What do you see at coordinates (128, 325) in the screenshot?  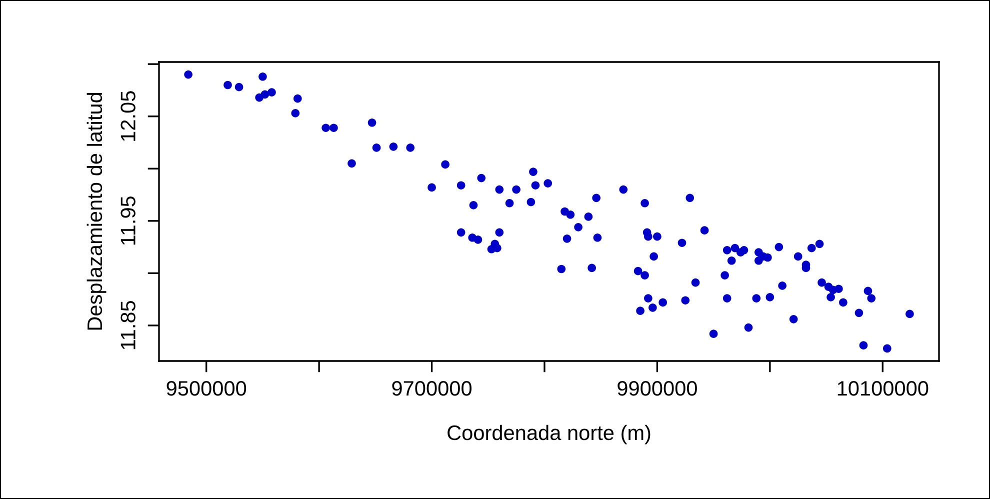 I see `y-tick-label: 11.85` at bounding box center [128, 325].